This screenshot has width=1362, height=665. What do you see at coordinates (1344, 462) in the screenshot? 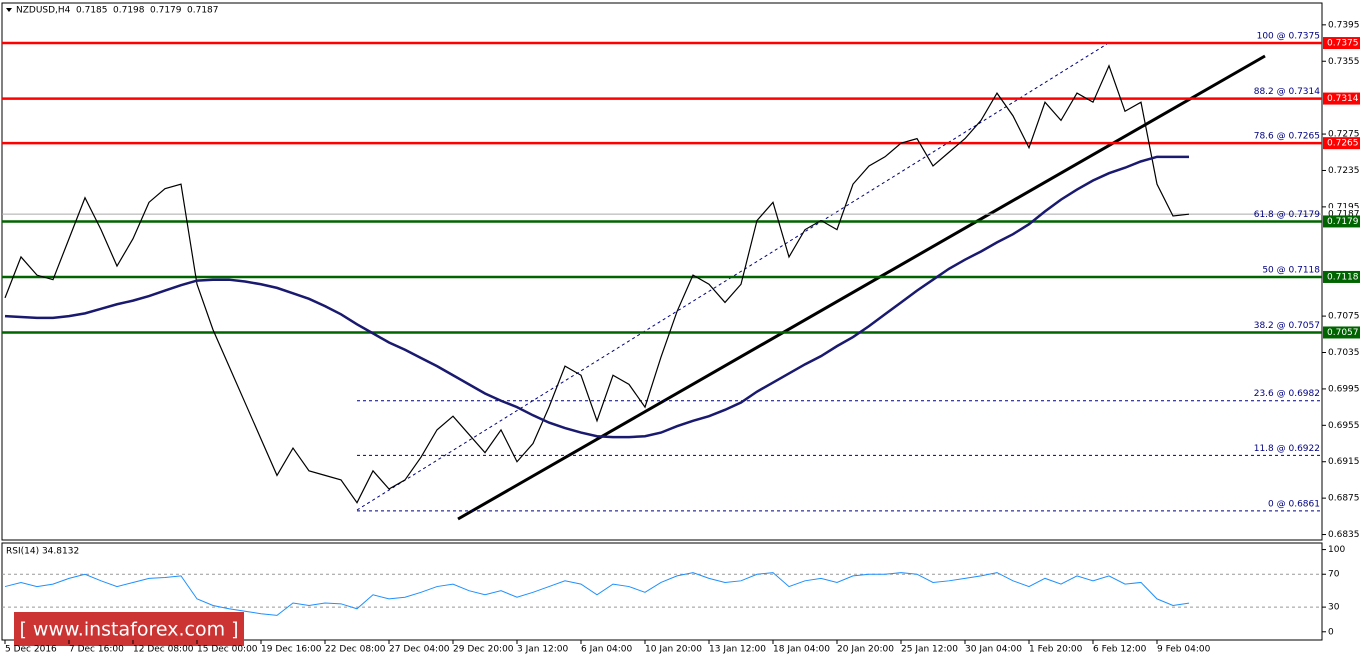
I see `y-tick-label: 0.6915` at bounding box center [1344, 462].